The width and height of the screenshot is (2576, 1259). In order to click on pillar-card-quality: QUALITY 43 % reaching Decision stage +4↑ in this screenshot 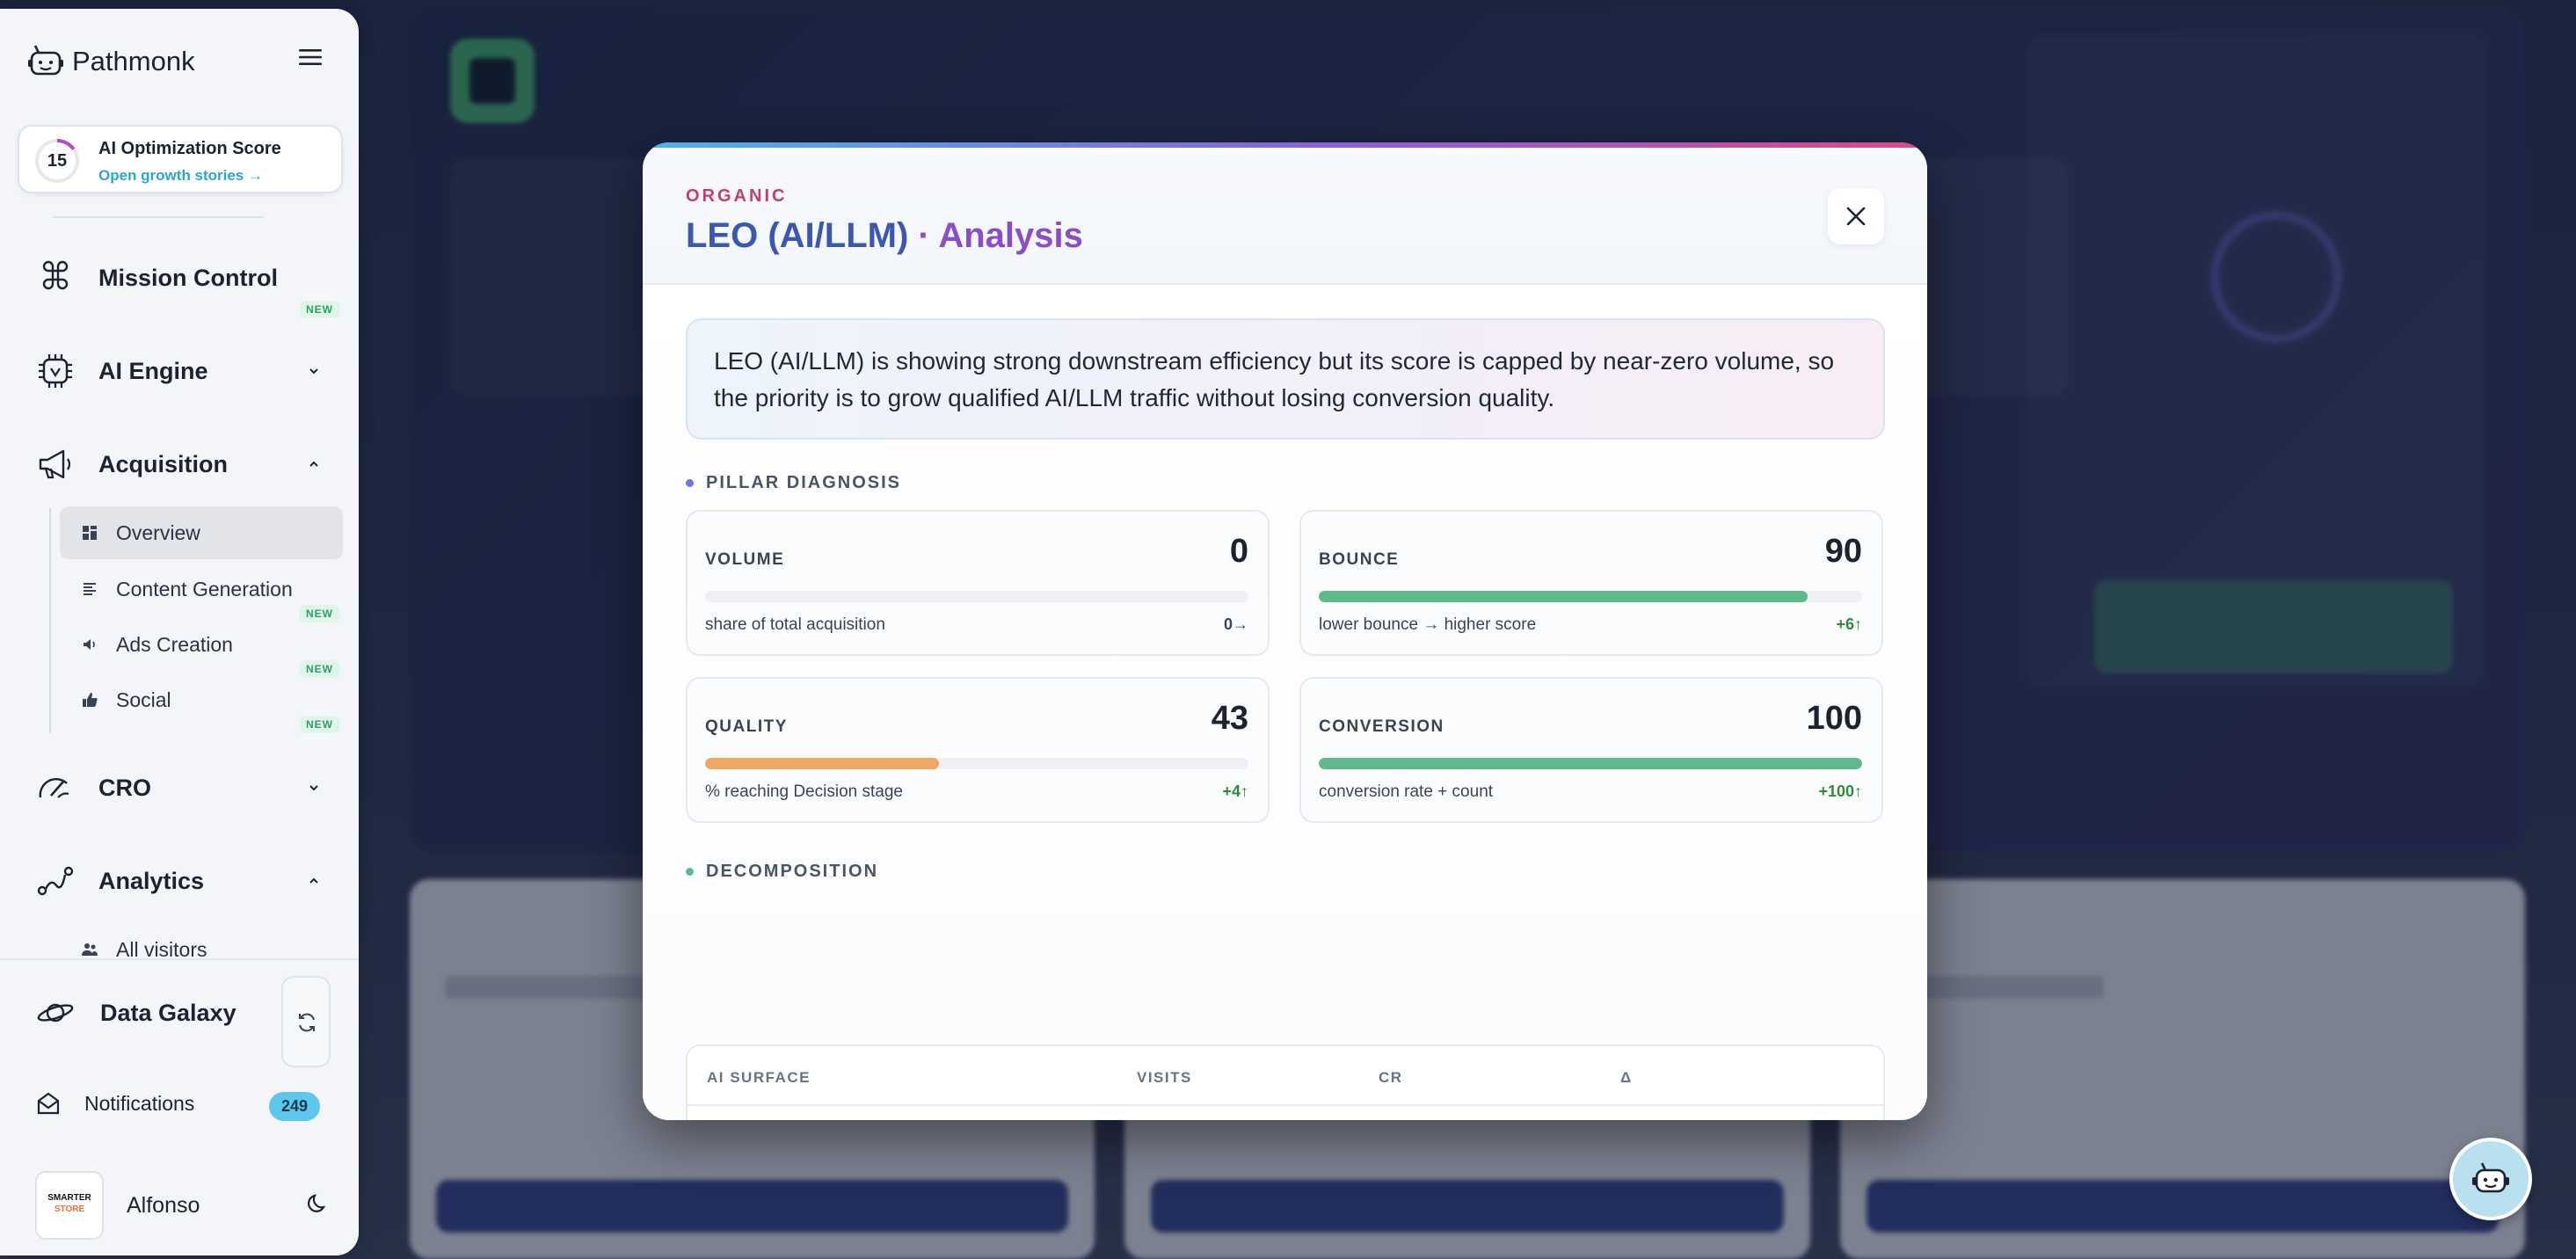, I will do `click(978, 750)`.